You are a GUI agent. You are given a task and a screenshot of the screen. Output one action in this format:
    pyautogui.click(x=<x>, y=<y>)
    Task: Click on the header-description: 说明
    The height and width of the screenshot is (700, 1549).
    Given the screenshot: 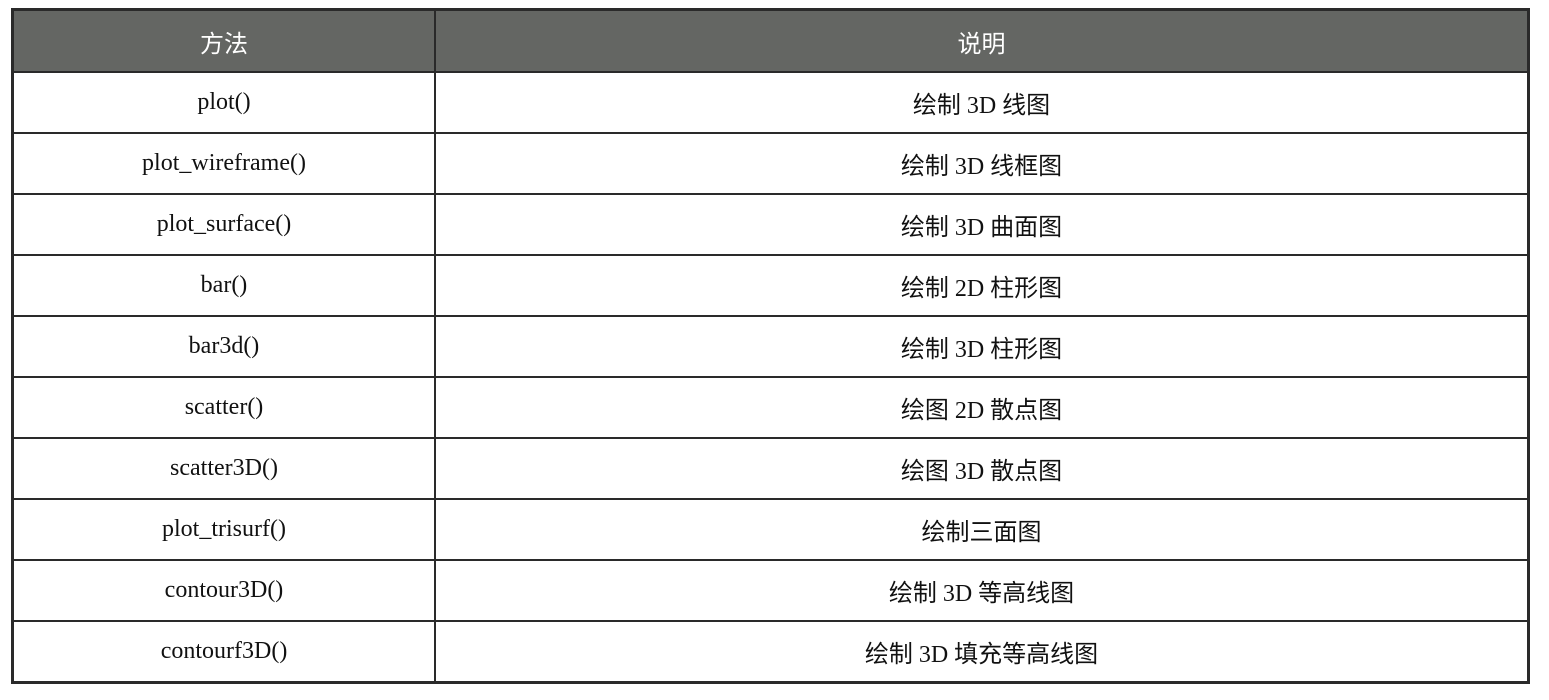 What is the action you would take?
    pyautogui.click(x=982, y=40)
    